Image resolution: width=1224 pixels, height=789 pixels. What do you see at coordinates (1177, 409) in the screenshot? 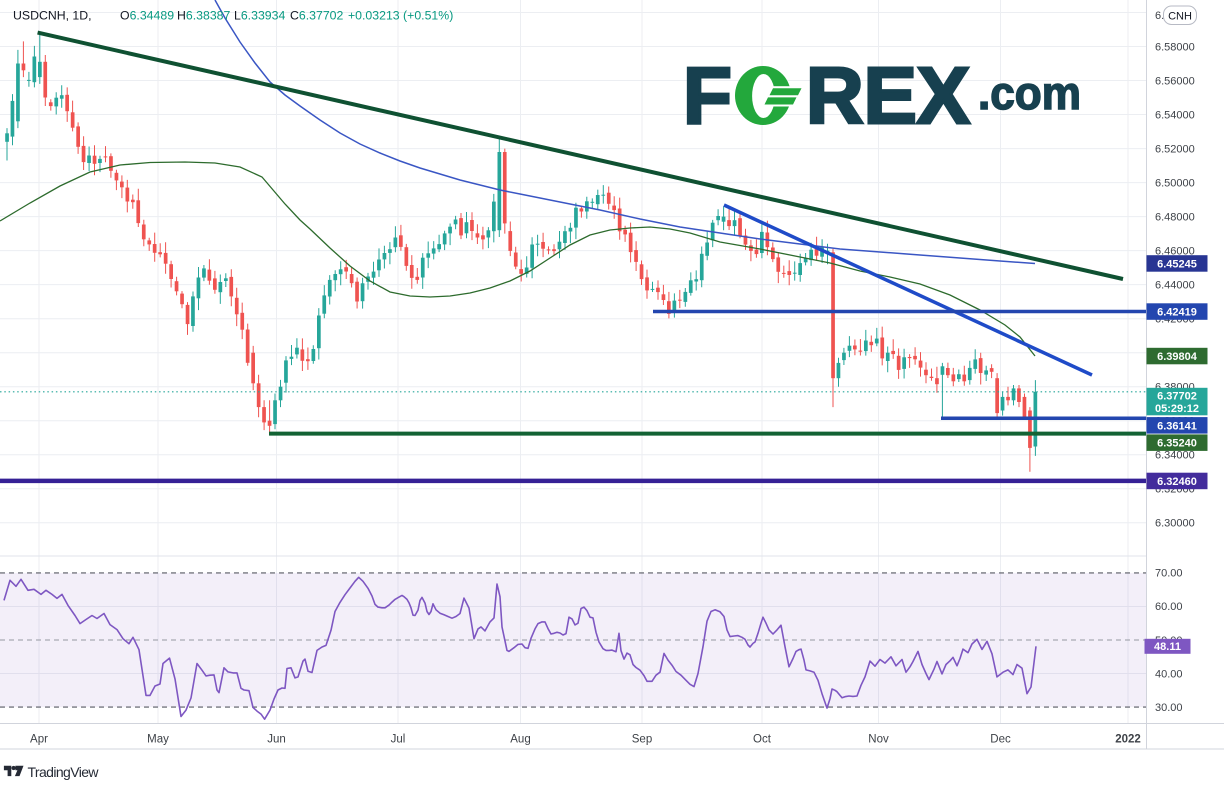
I see `svg-text: 05:29:12` at bounding box center [1177, 409].